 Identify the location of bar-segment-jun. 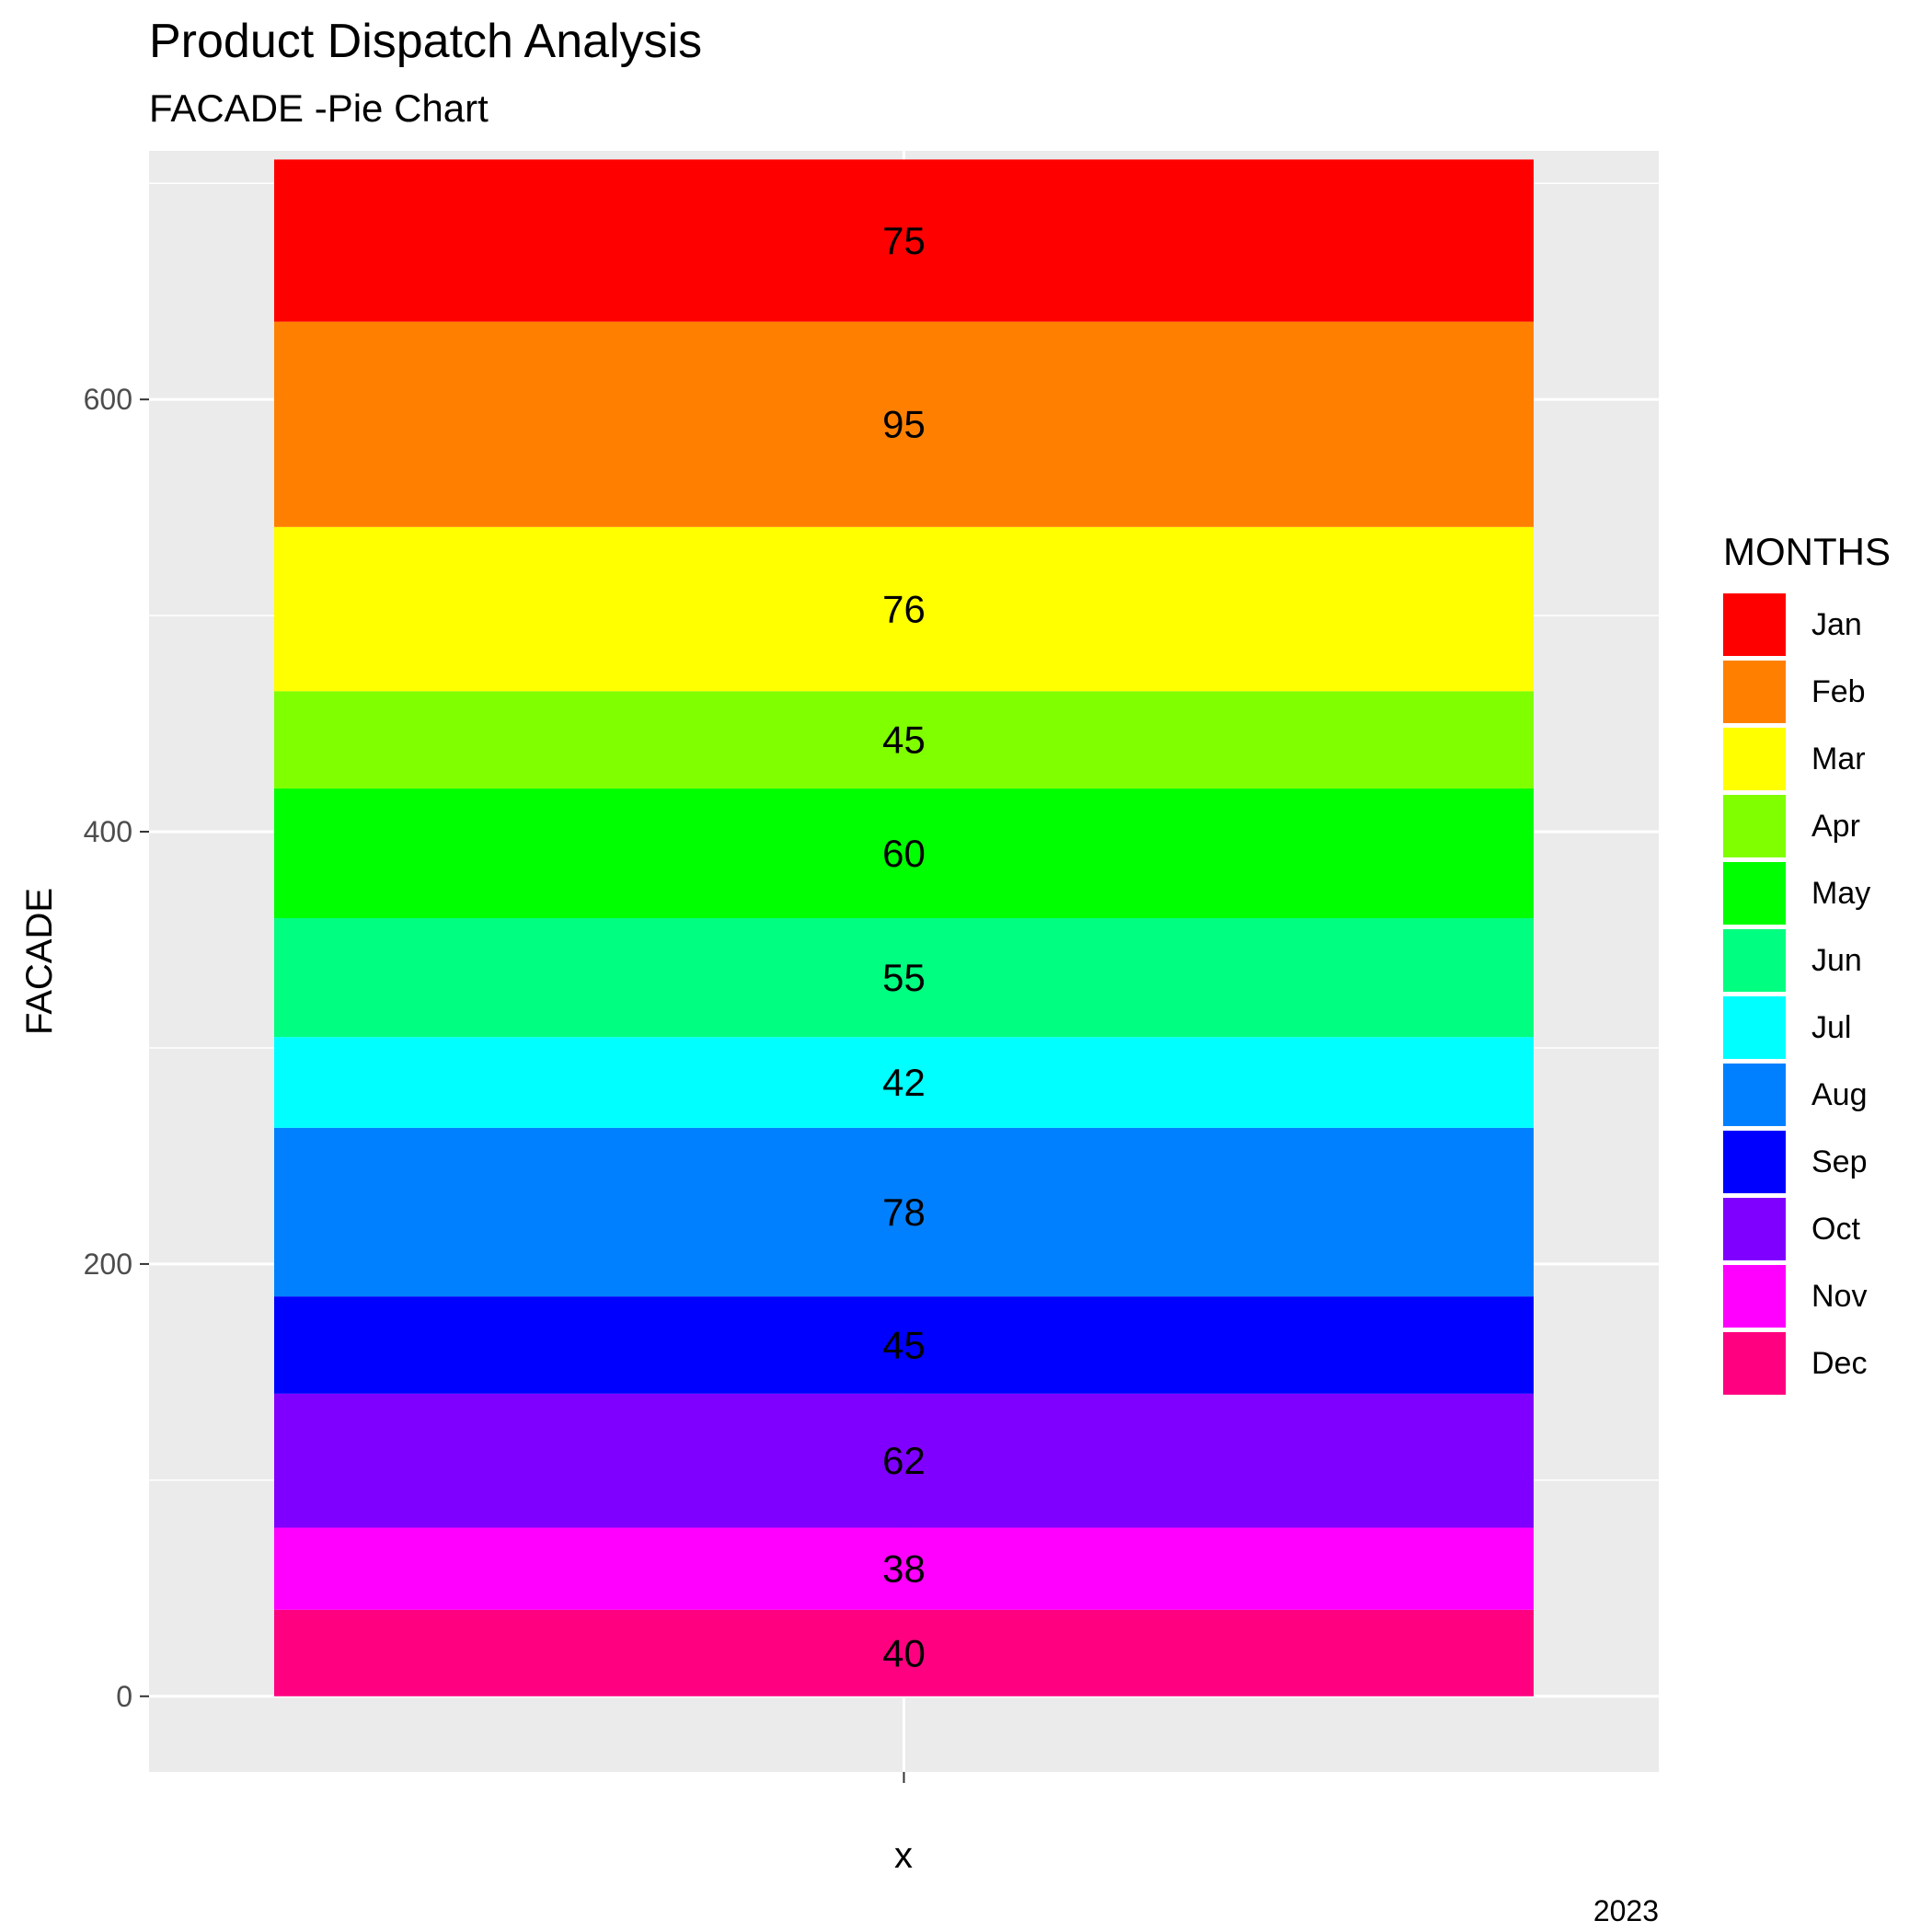
(904, 978).